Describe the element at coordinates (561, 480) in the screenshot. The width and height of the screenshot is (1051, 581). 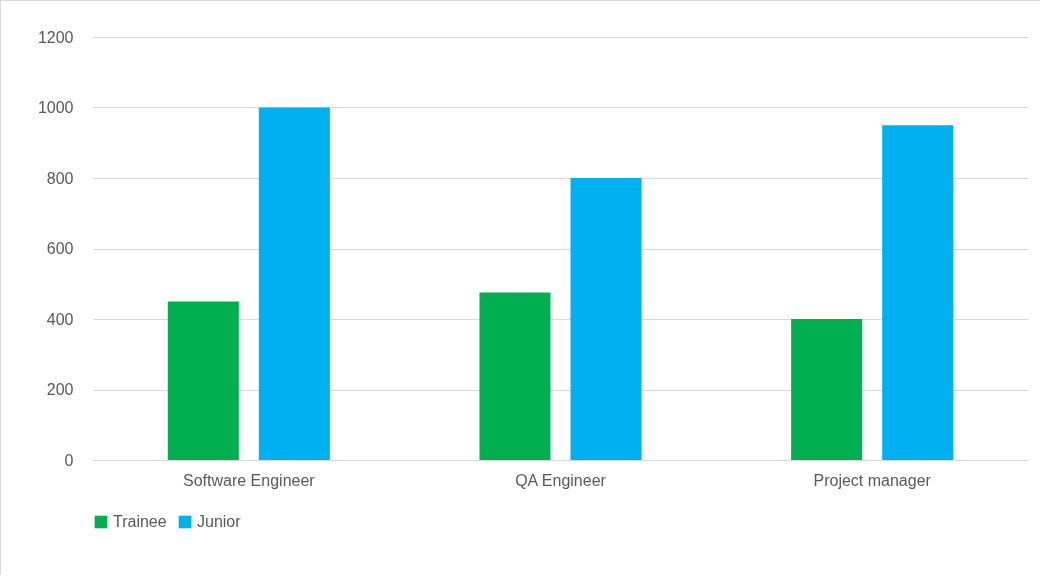
I see `x-tick-label: QA Engineer` at that location.